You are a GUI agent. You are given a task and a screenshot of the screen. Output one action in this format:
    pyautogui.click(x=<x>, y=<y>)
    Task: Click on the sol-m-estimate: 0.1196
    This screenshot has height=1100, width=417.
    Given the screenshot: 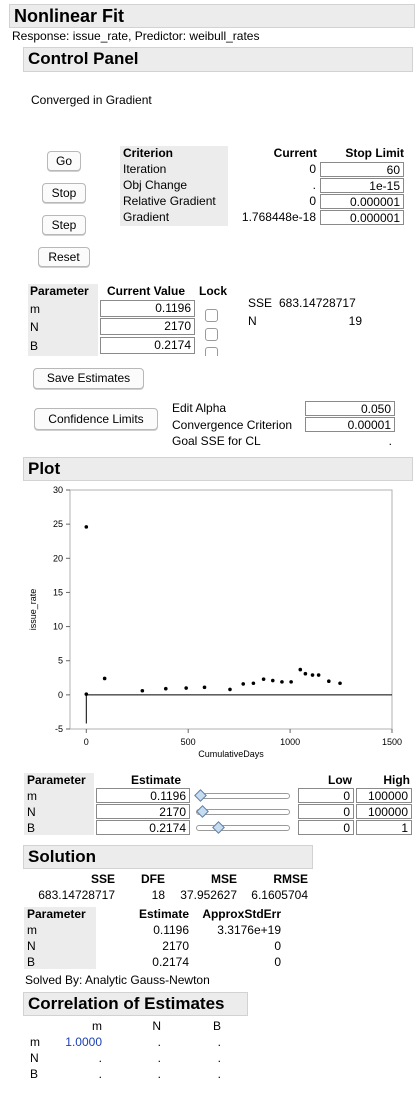 What is the action you would take?
    pyautogui.click(x=171, y=930)
    